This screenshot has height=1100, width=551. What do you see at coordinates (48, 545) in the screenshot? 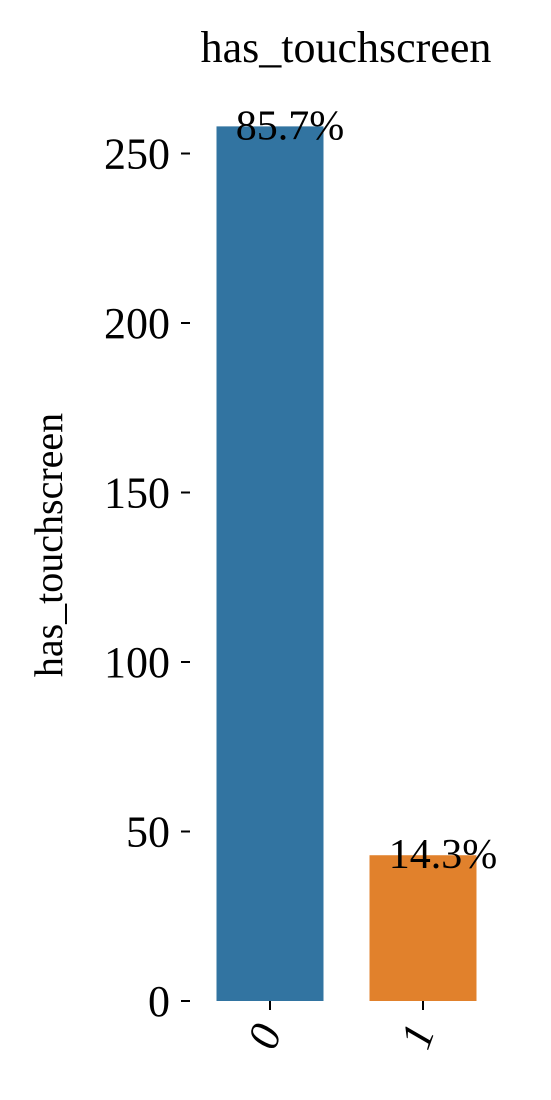
I see `y-axis-label: has_touchscreen` at bounding box center [48, 545].